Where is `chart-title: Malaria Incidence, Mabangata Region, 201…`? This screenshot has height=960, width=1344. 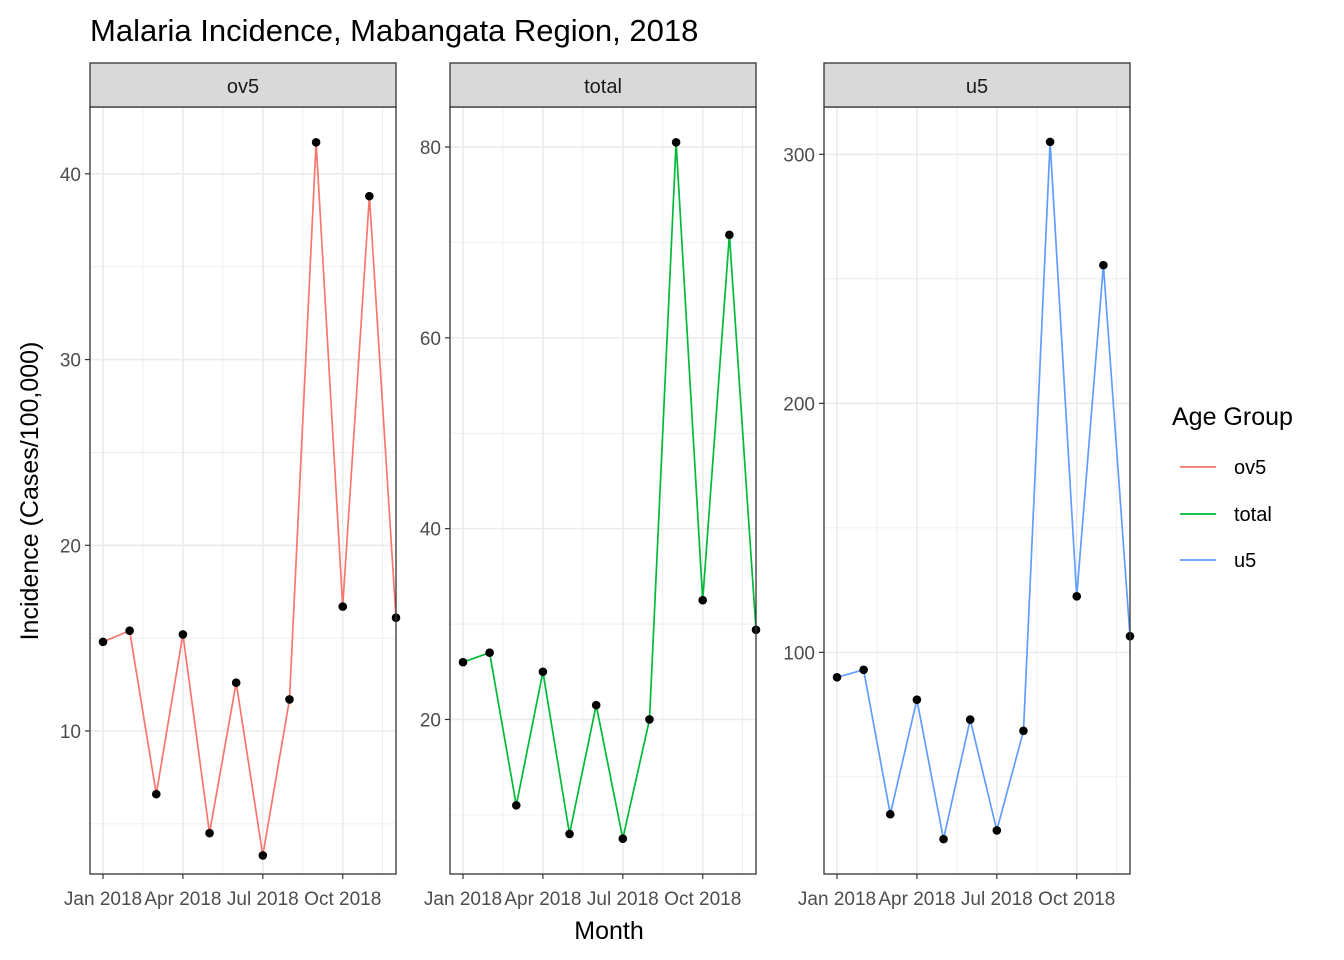
chart-title: Malaria Incidence, Mabangata Region, 201… is located at coordinates (394, 30).